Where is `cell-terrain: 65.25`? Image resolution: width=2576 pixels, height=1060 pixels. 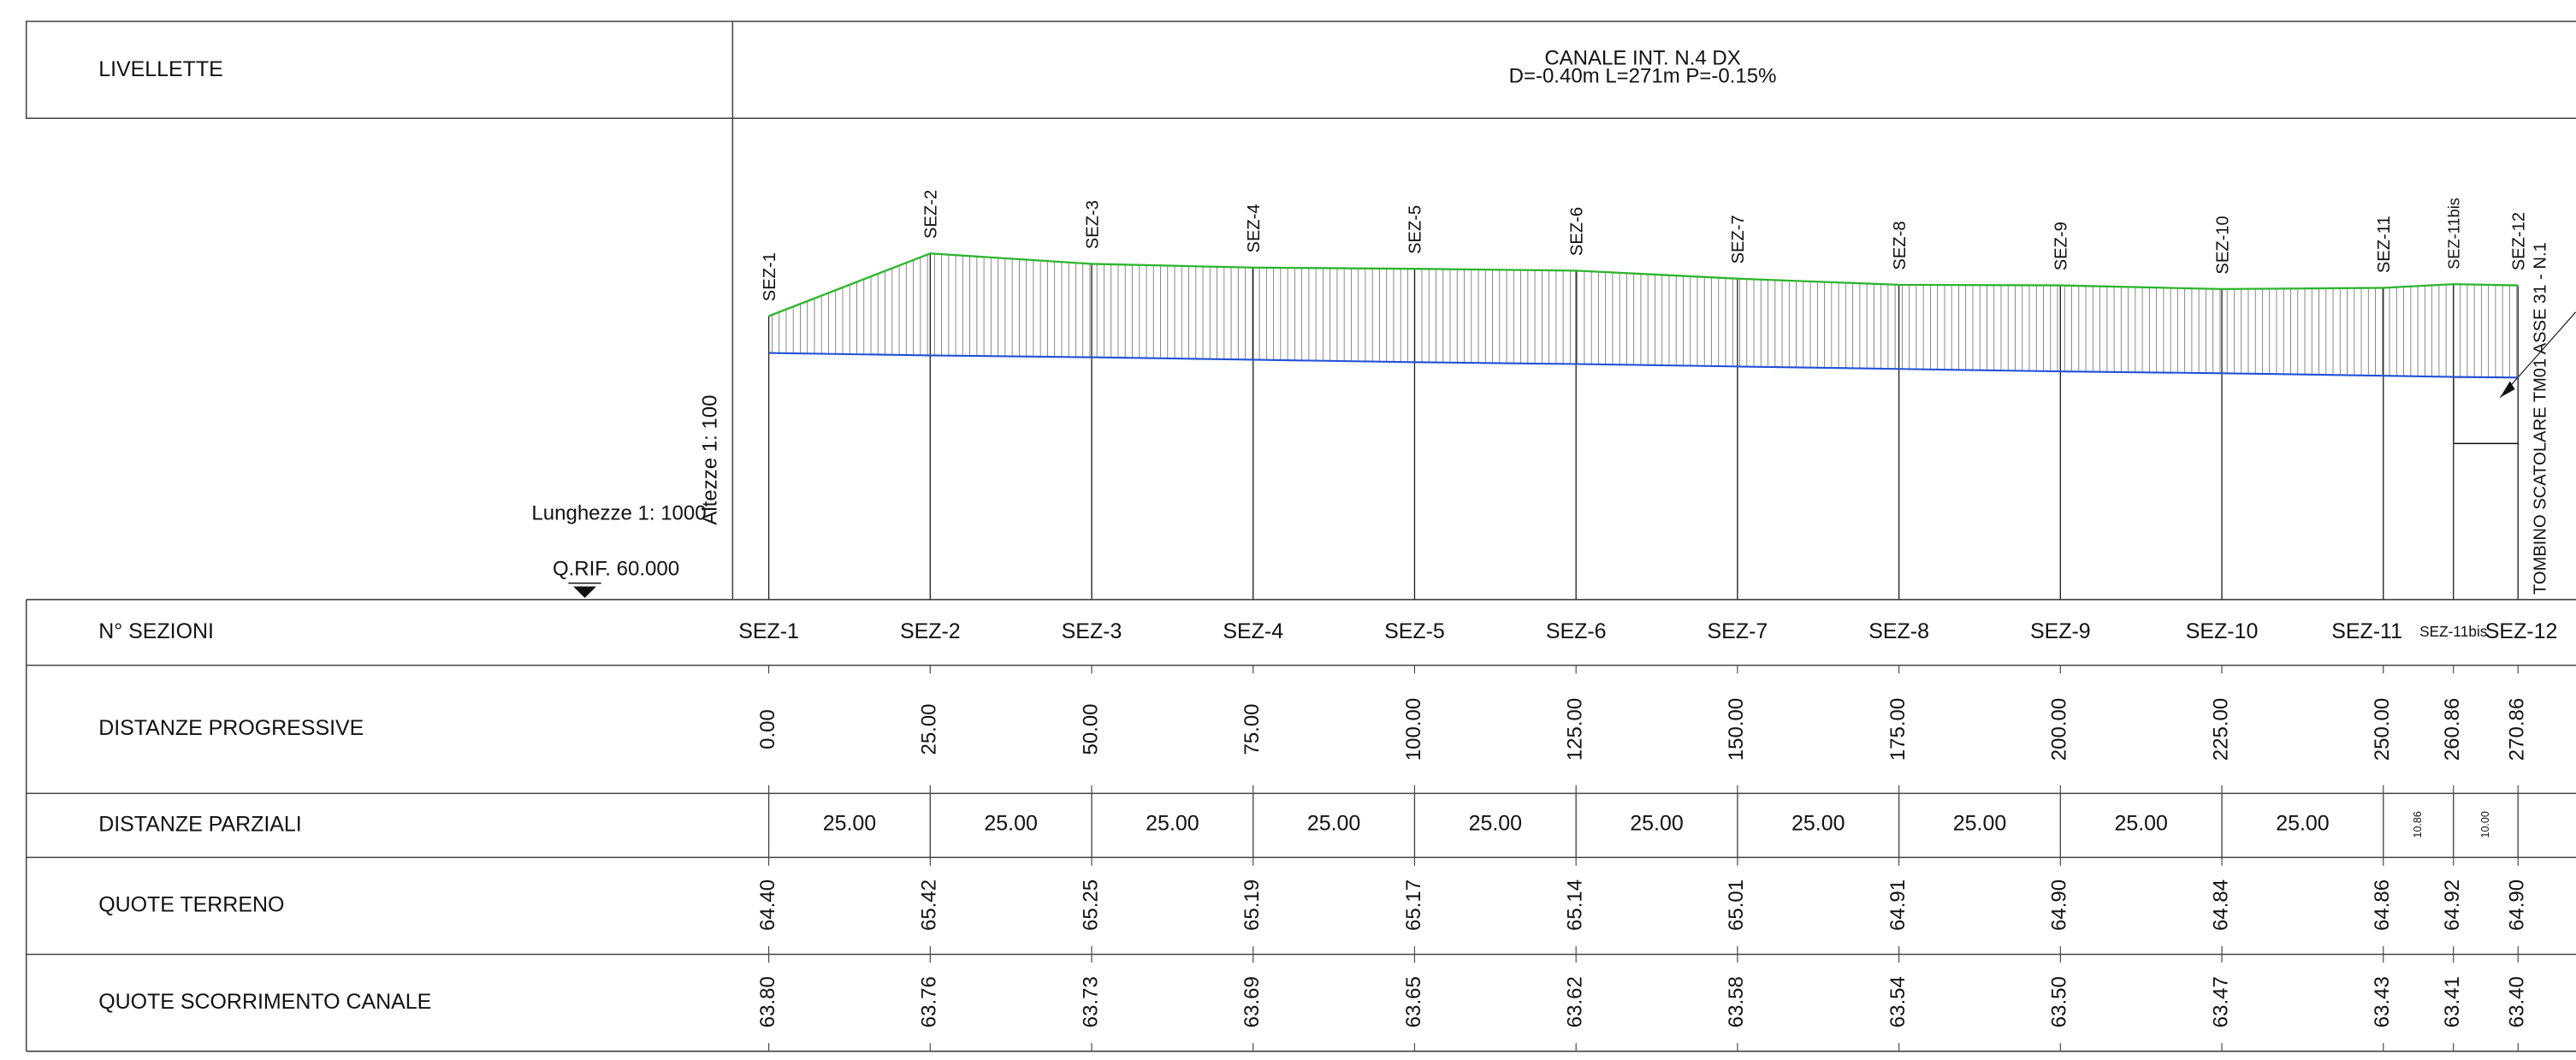 cell-terrain: 65.25 is located at coordinates (1090, 905).